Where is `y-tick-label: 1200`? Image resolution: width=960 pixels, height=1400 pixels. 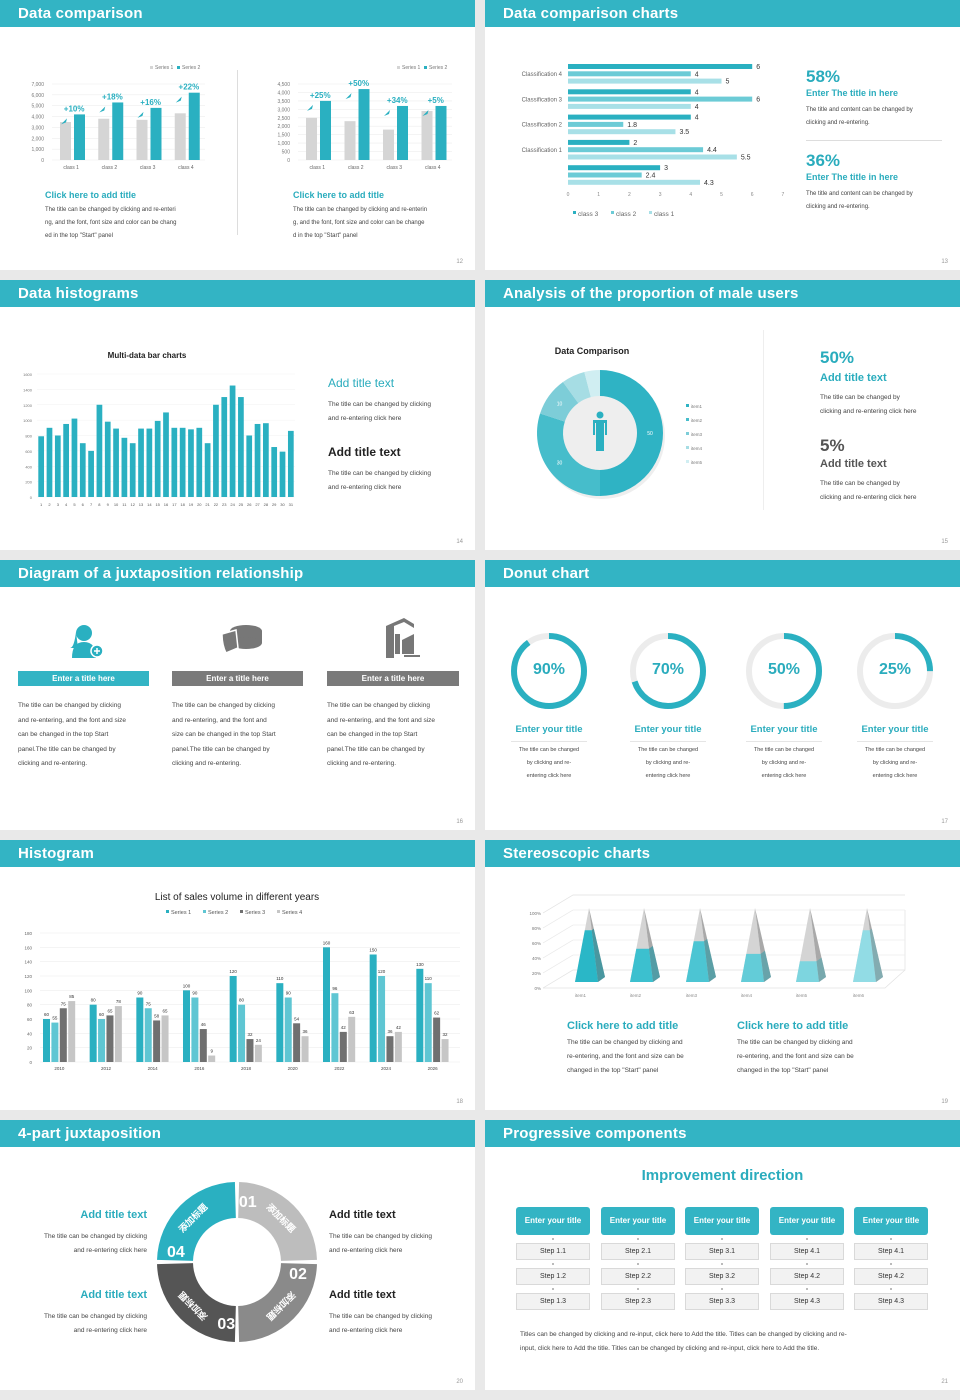 y-tick-label: 1200 is located at coordinates (28, 405).